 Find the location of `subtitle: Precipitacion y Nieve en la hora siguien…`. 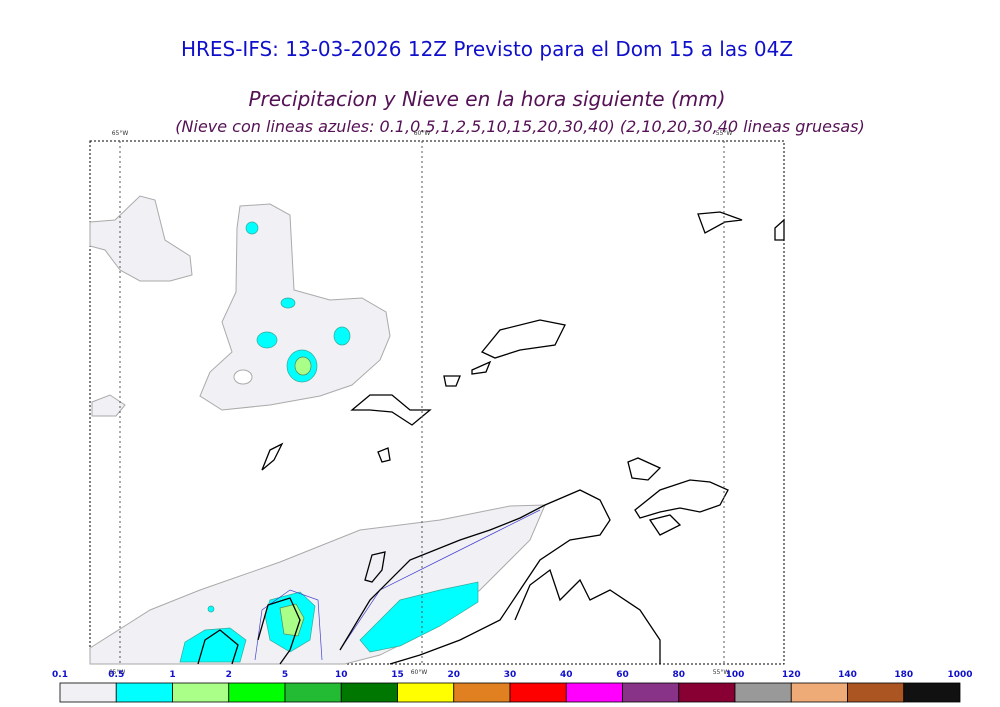

subtitle: Precipitacion y Nieve en la hora siguien… is located at coordinates (486, 99).